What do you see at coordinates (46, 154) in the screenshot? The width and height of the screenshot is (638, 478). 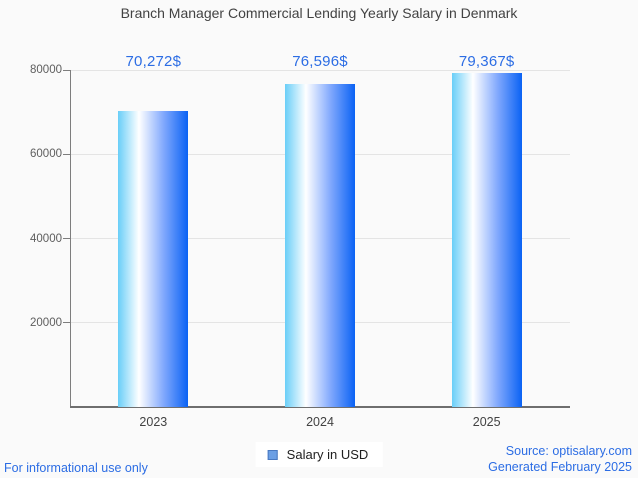 I see `y-tick-label: 60000` at bounding box center [46, 154].